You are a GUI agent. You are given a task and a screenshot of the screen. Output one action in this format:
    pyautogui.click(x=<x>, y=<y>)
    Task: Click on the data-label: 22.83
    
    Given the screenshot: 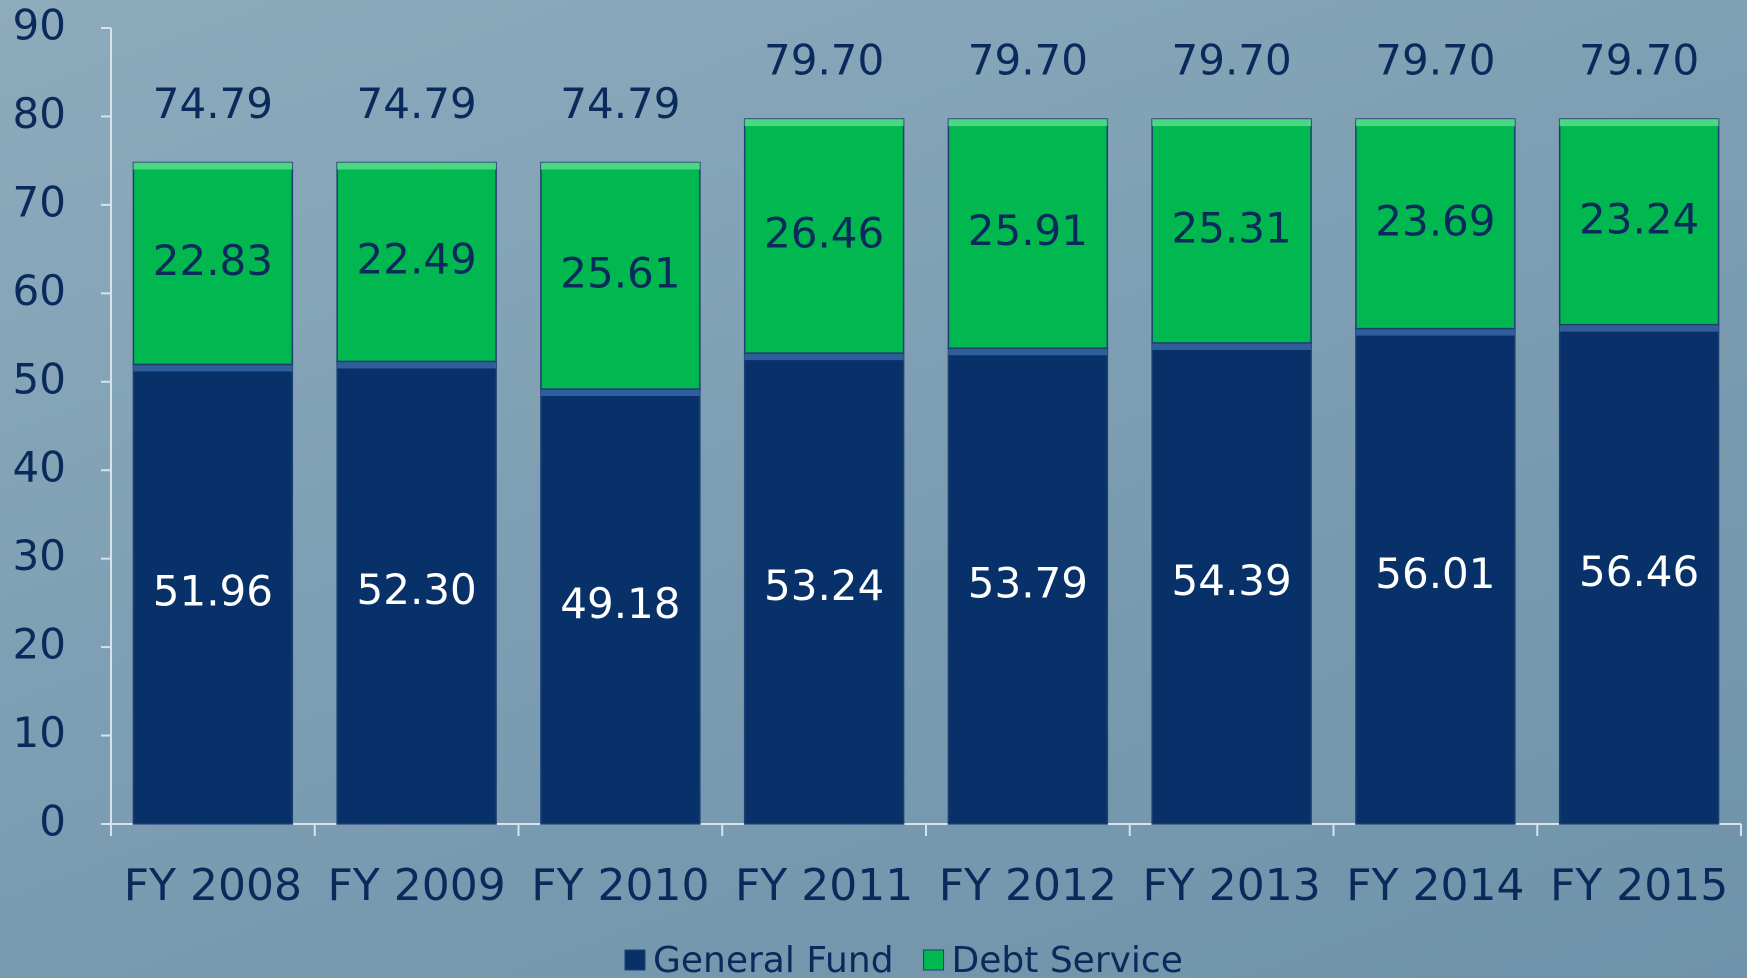 What is the action you would take?
    pyautogui.click(x=213, y=260)
    